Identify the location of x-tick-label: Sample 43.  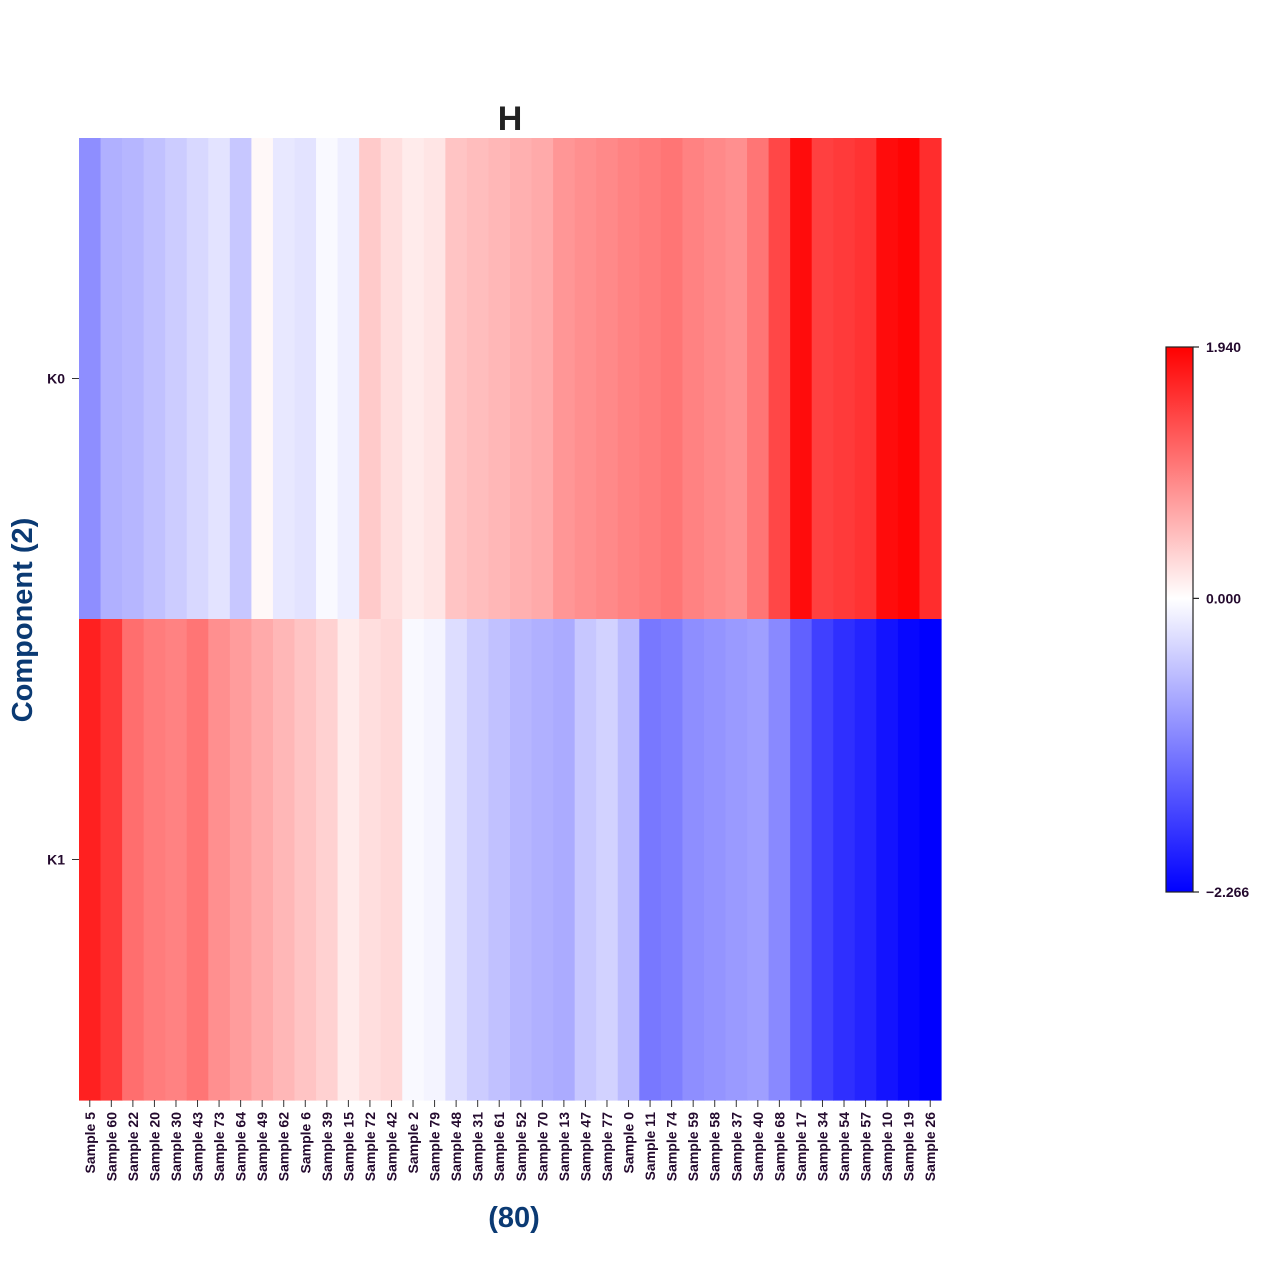
(198, 1146).